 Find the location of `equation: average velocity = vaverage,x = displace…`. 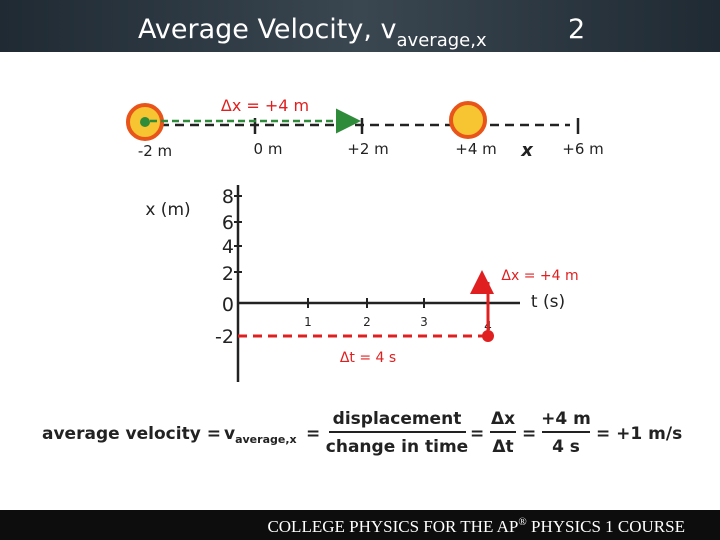

equation: average velocity = vaverage,x = displace… is located at coordinates (362, 433).